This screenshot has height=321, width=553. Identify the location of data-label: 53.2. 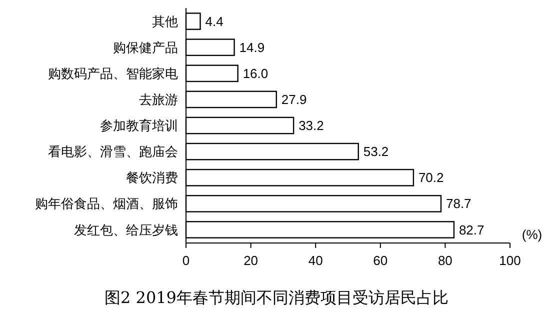
(376, 152).